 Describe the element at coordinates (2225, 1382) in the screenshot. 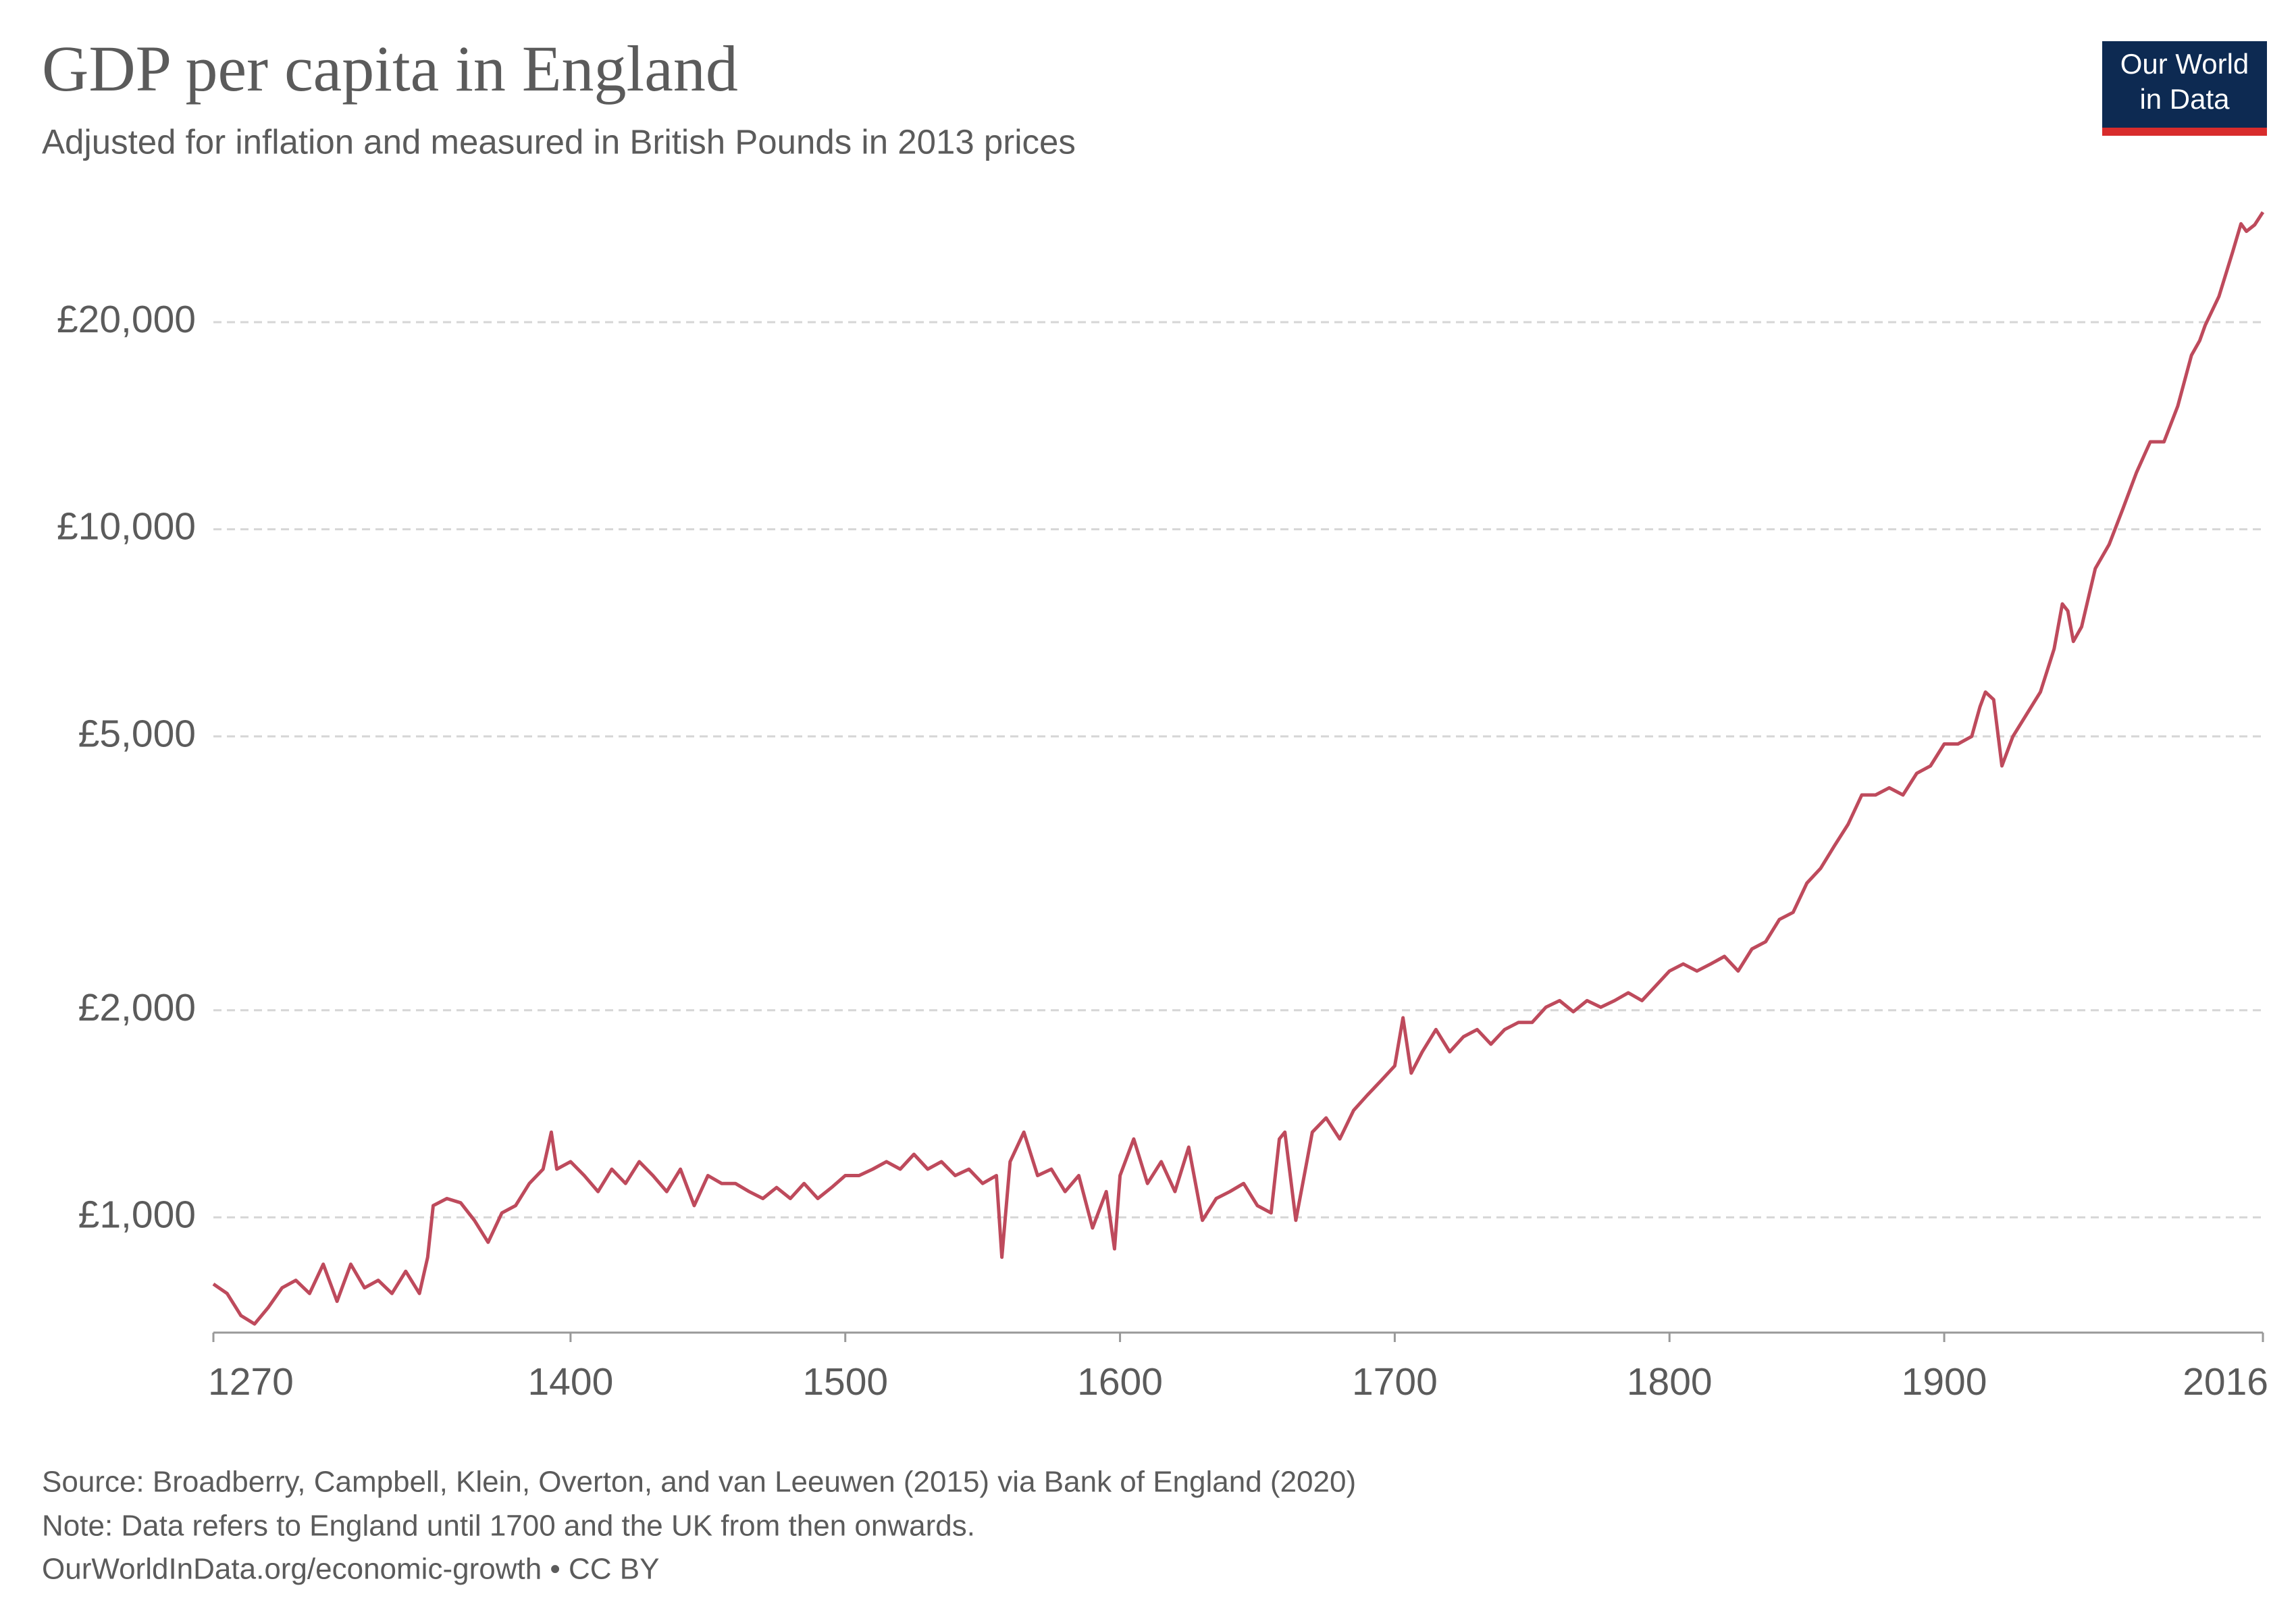

I see `x-tick-label: 2016` at that location.